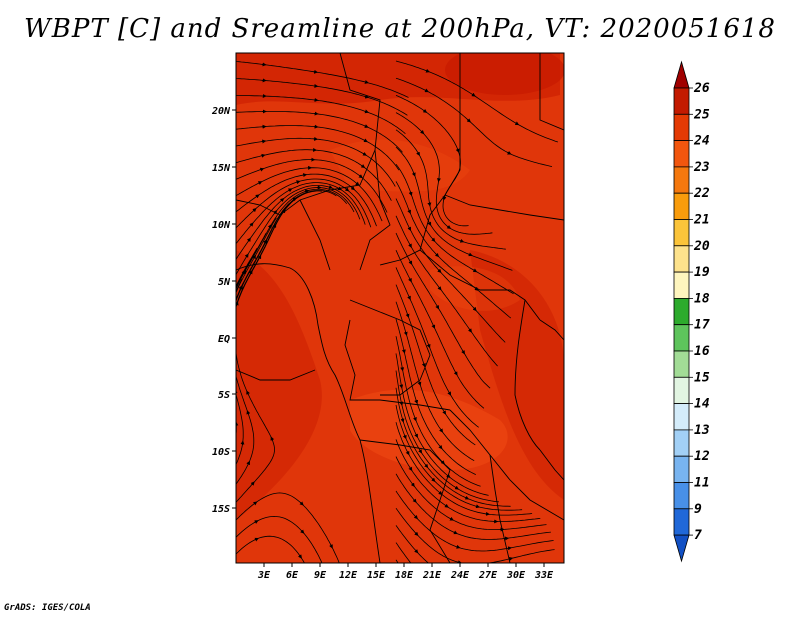  Describe the element at coordinates (348, 575) in the screenshot. I see `lon-tick-label: 12E` at that location.